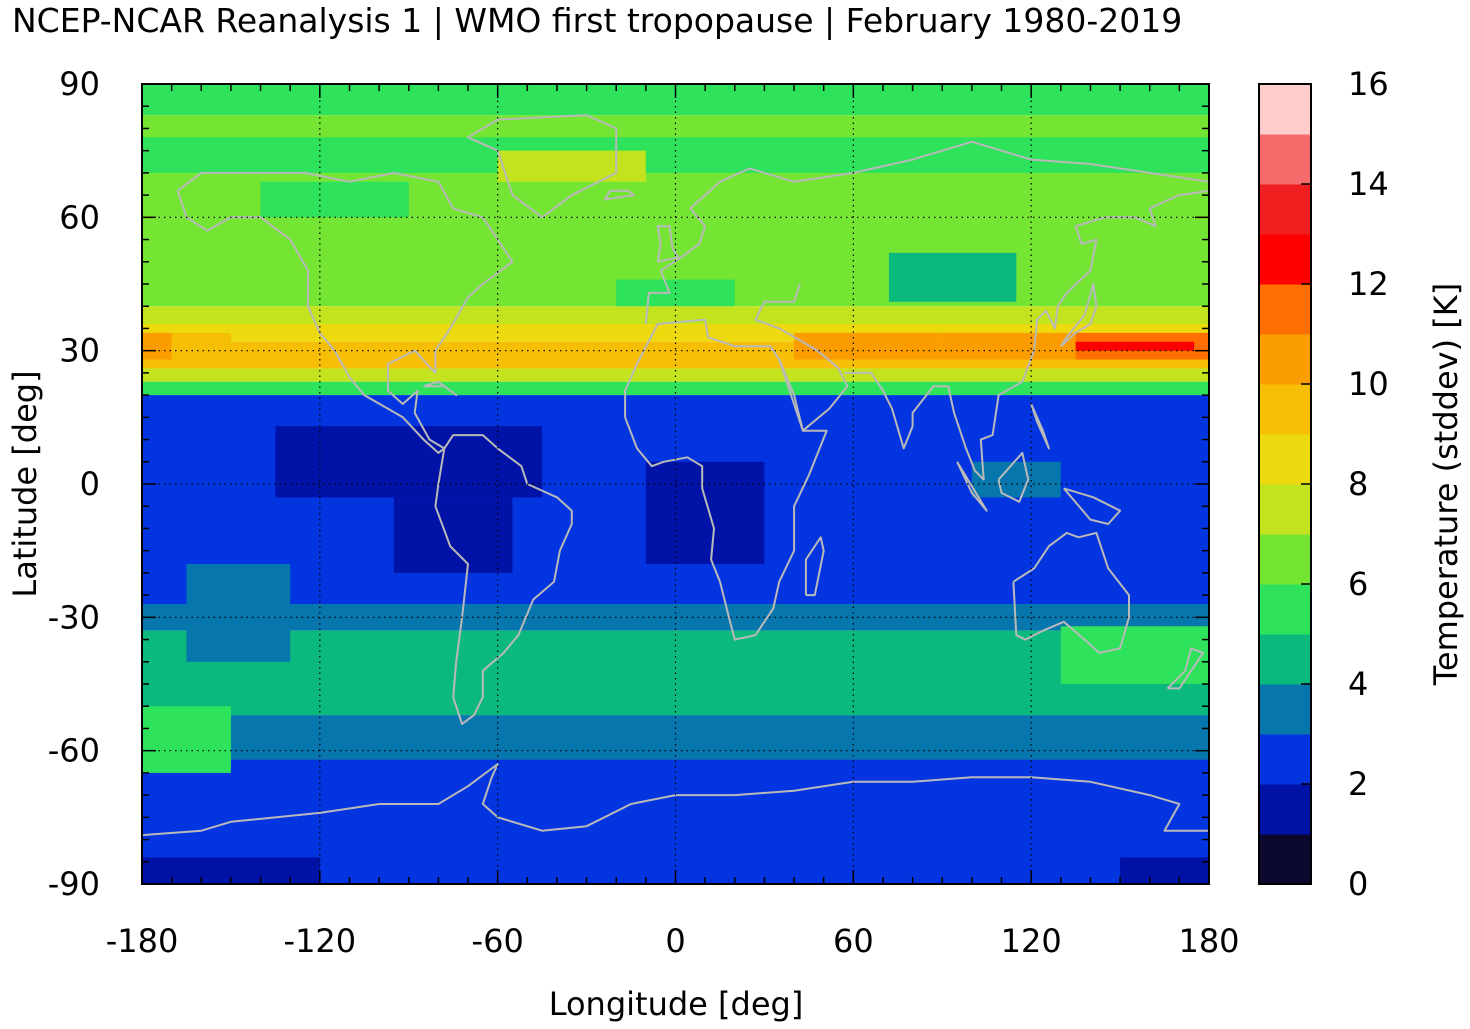 The height and width of the screenshot is (1029, 1470). I want to click on colorbar-tick-label: 6, so click(1358, 584).